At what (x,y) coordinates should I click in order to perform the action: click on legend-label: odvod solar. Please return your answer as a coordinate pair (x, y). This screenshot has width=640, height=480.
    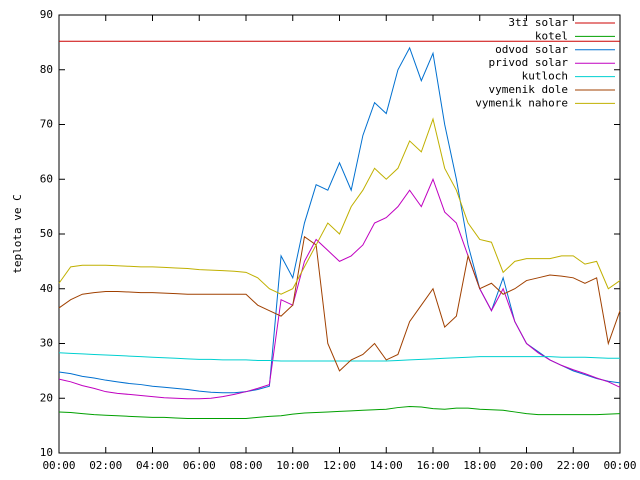
    Looking at the image, I should click on (531, 49).